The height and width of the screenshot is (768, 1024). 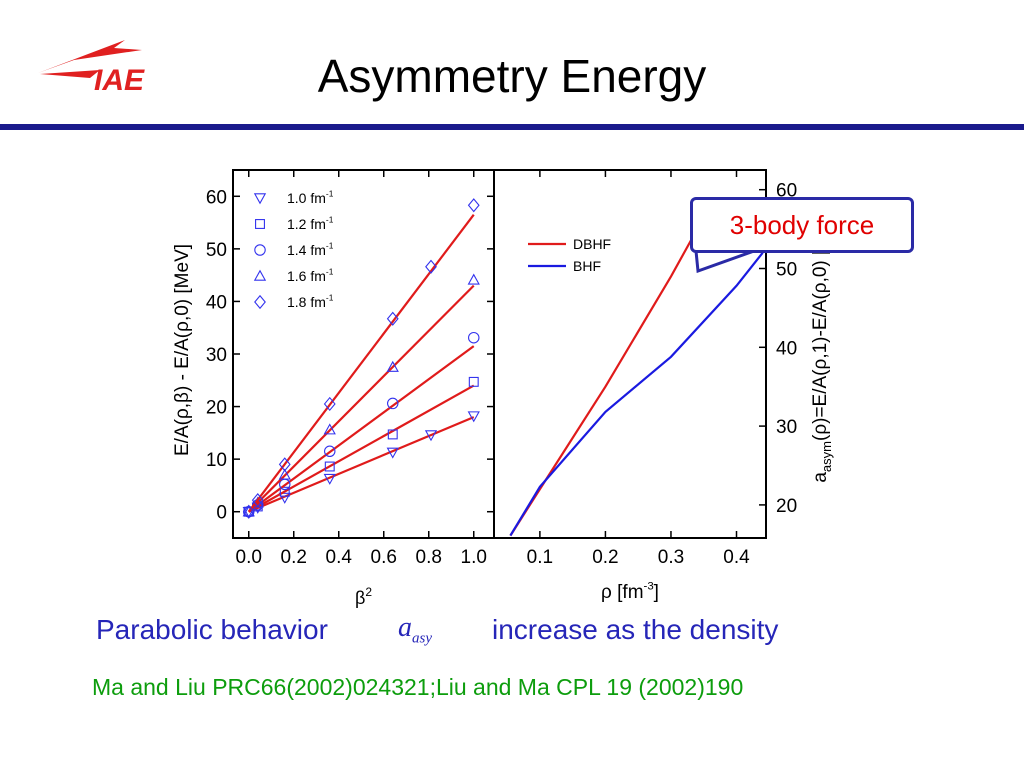 What do you see at coordinates (592, 244) in the screenshot?
I see `legend-label: DBHF` at bounding box center [592, 244].